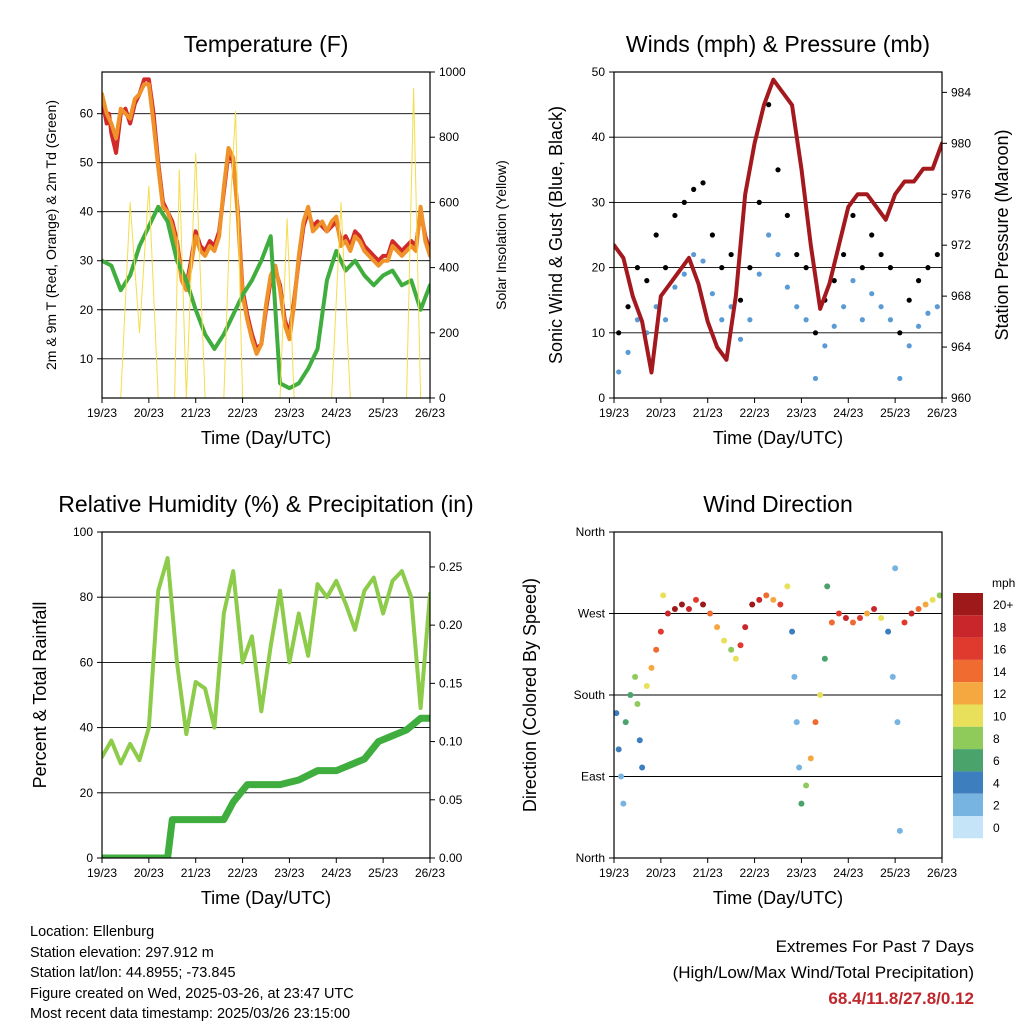 The height and width of the screenshot is (1025, 1024). Describe the element at coordinates (451, 800) in the screenshot. I see `y-right-tick-label: 0.05` at that location.